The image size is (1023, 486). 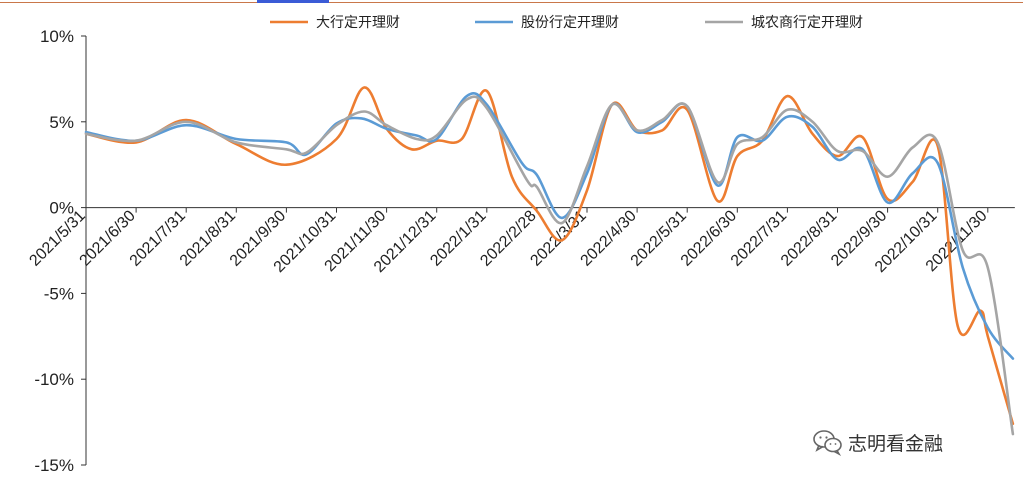 I want to click on y-tick-label: -10%, so click(x=54, y=379).